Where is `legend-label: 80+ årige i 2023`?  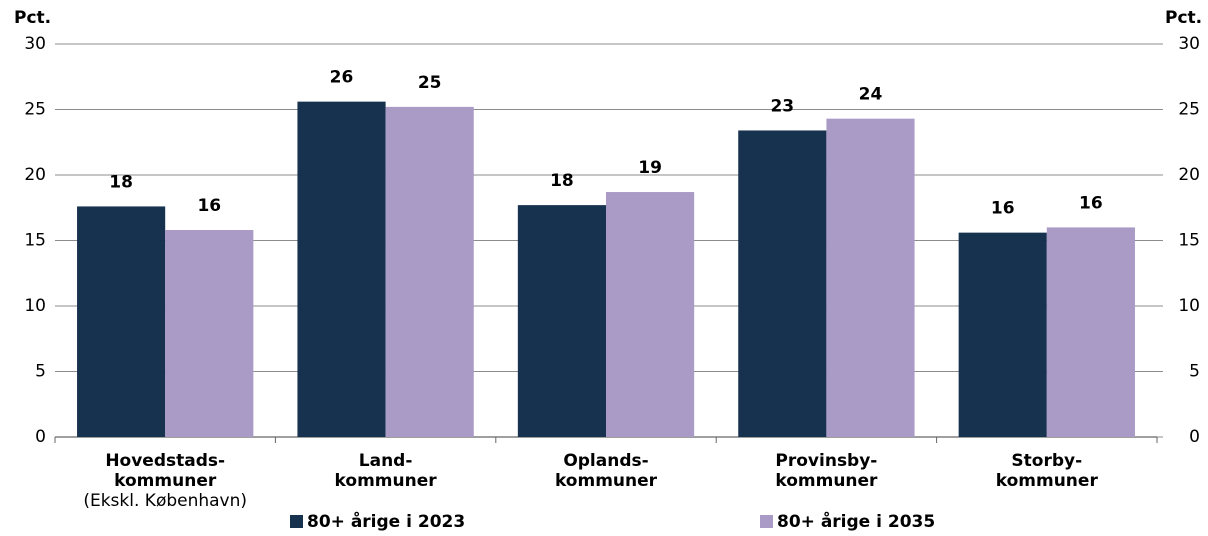 legend-label: 80+ årige i 2023 is located at coordinates (386, 521).